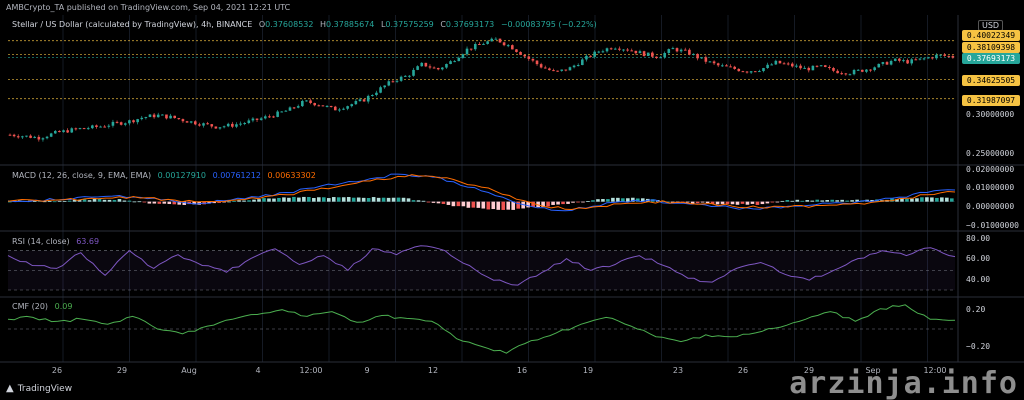  I want to click on tradingview-logo: ▲ TradingView, so click(39, 388).